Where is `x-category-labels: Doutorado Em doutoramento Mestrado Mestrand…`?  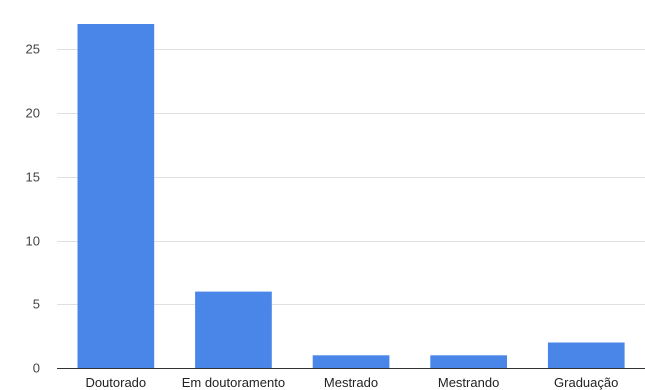 x-category-labels: Doutorado Em doutoramento Mestrado Mestrand… is located at coordinates (351, 382).